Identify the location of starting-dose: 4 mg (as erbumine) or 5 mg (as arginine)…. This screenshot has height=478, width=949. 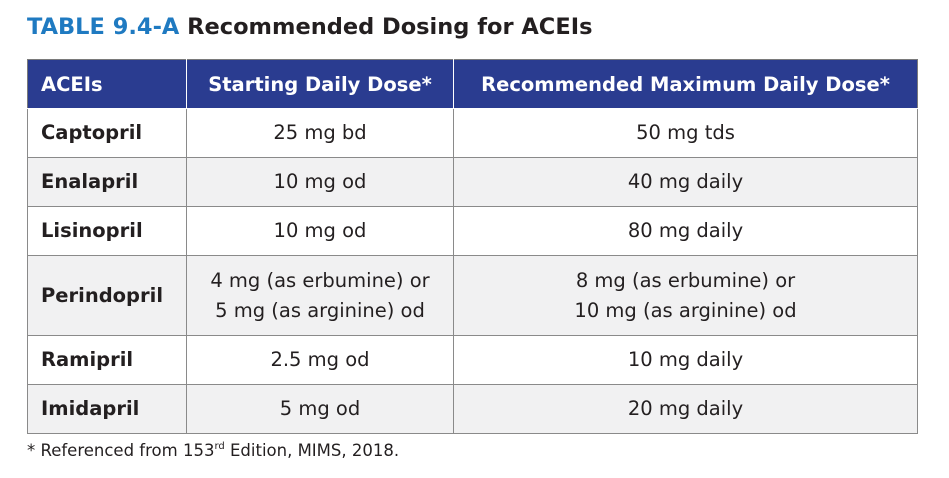
(320, 295).